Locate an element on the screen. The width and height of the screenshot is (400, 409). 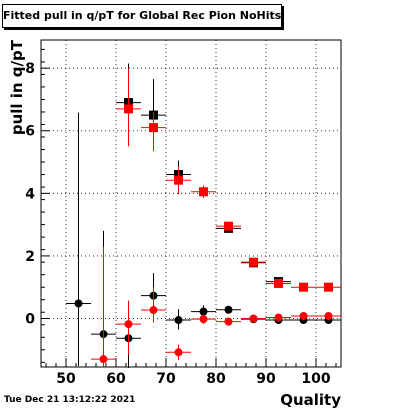
y-tick-label: 0 is located at coordinates (30, 319).